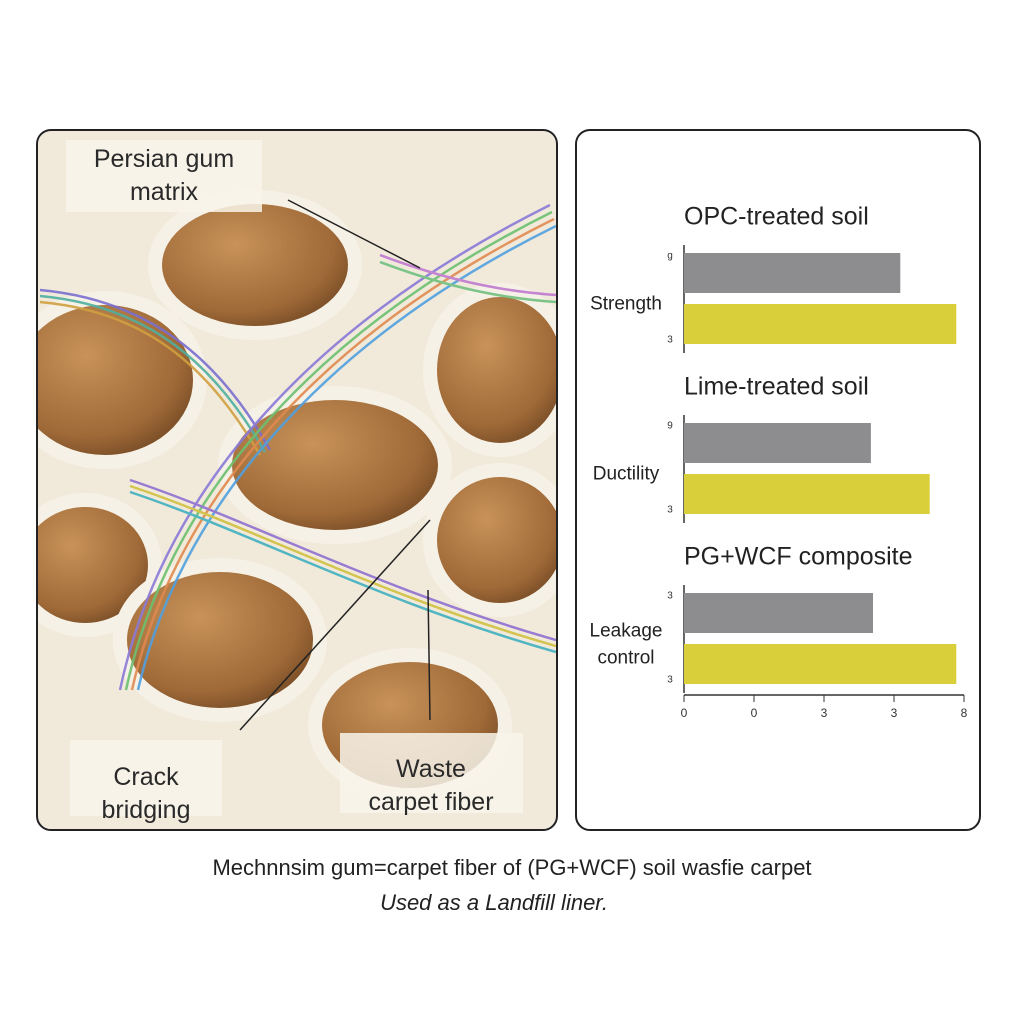  What do you see at coordinates (670, 256) in the screenshot?
I see `side-label: g` at bounding box center [670, 256].